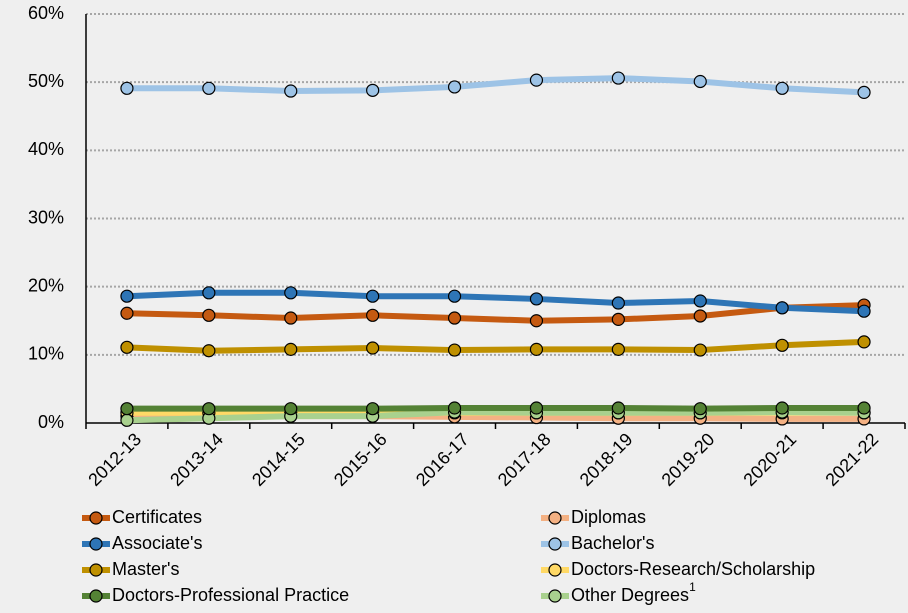 The height and width of the screenshot is (613, 908). What do you see at coordinates (633, 592) in the screenshot?
I see `legend-label: Other Degrees1` at bounding box center [633, 592].